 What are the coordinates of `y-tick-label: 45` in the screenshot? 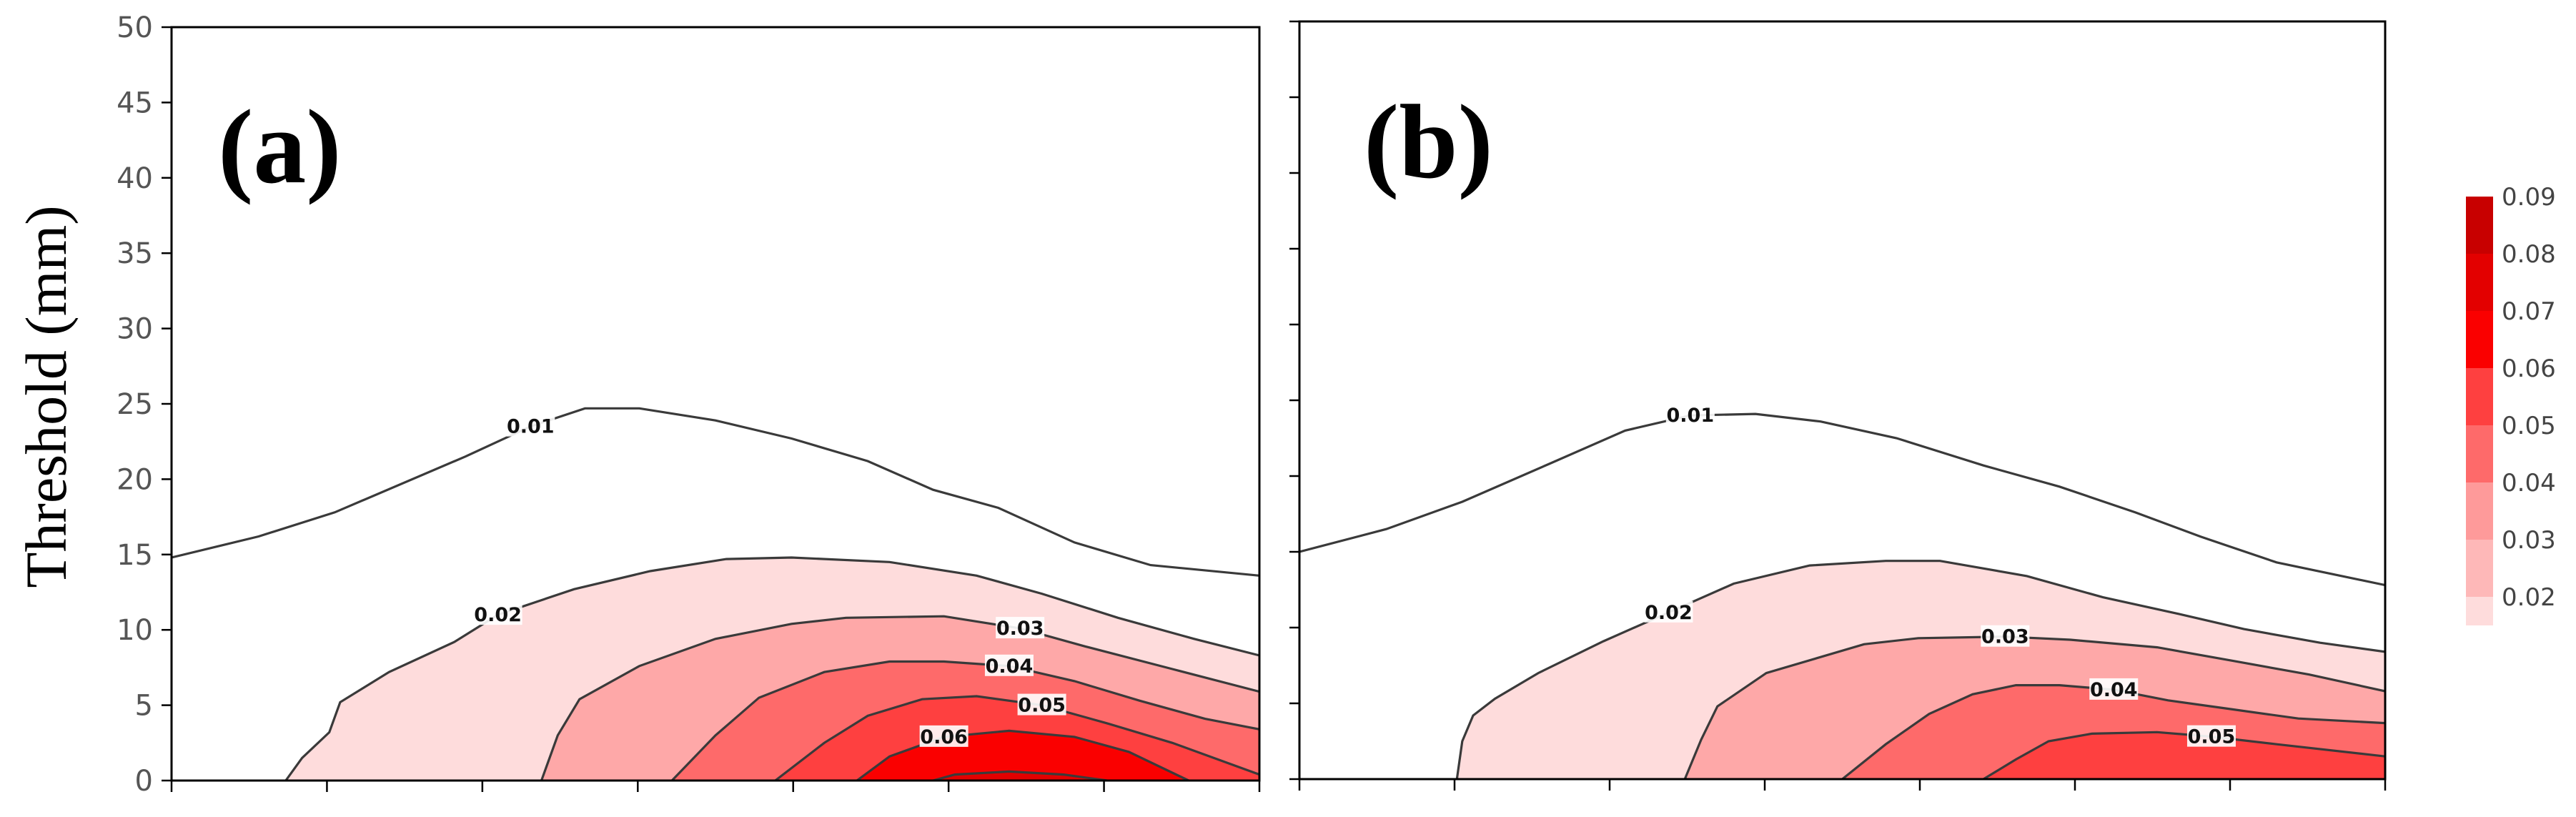 It's located at (135, 103).